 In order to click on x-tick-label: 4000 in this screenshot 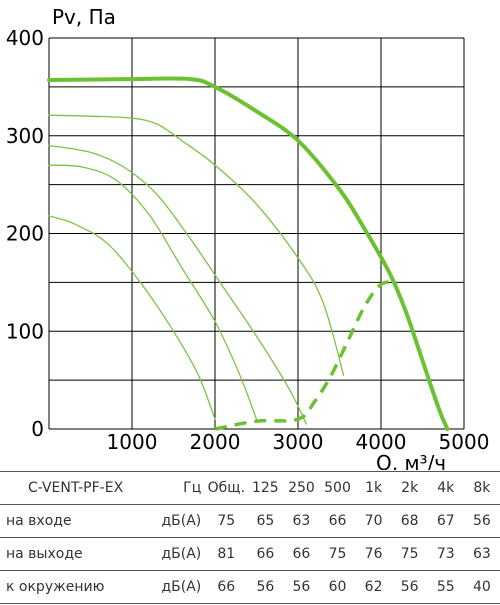, I will do `click(381, 442)`.